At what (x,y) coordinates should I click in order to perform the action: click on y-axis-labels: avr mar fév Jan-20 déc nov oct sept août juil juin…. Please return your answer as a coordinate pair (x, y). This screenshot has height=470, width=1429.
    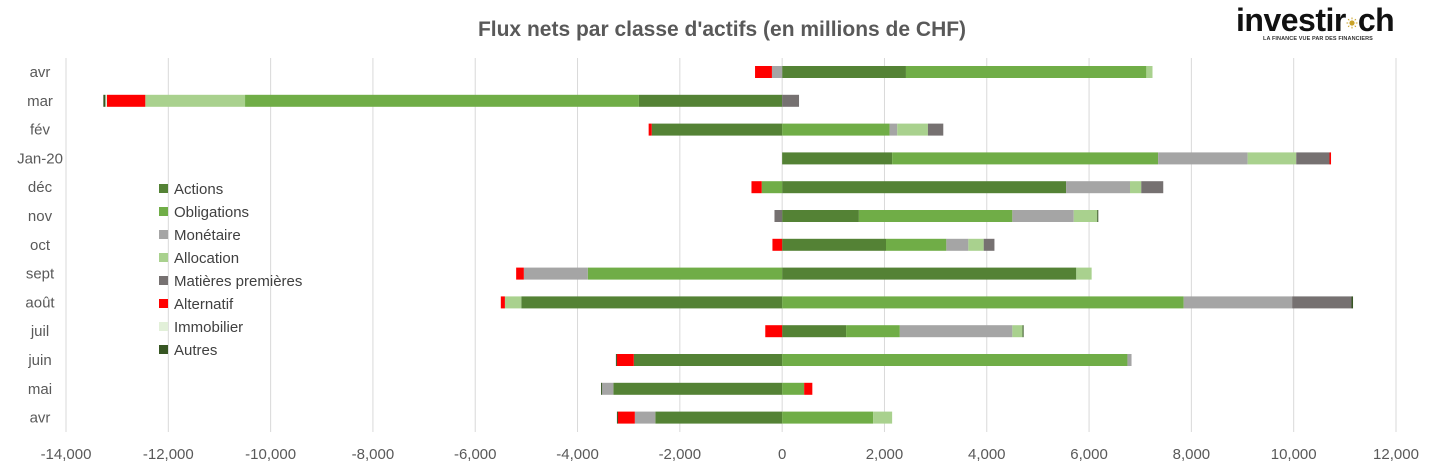
    Looking at the image, I should click on (40, 245).